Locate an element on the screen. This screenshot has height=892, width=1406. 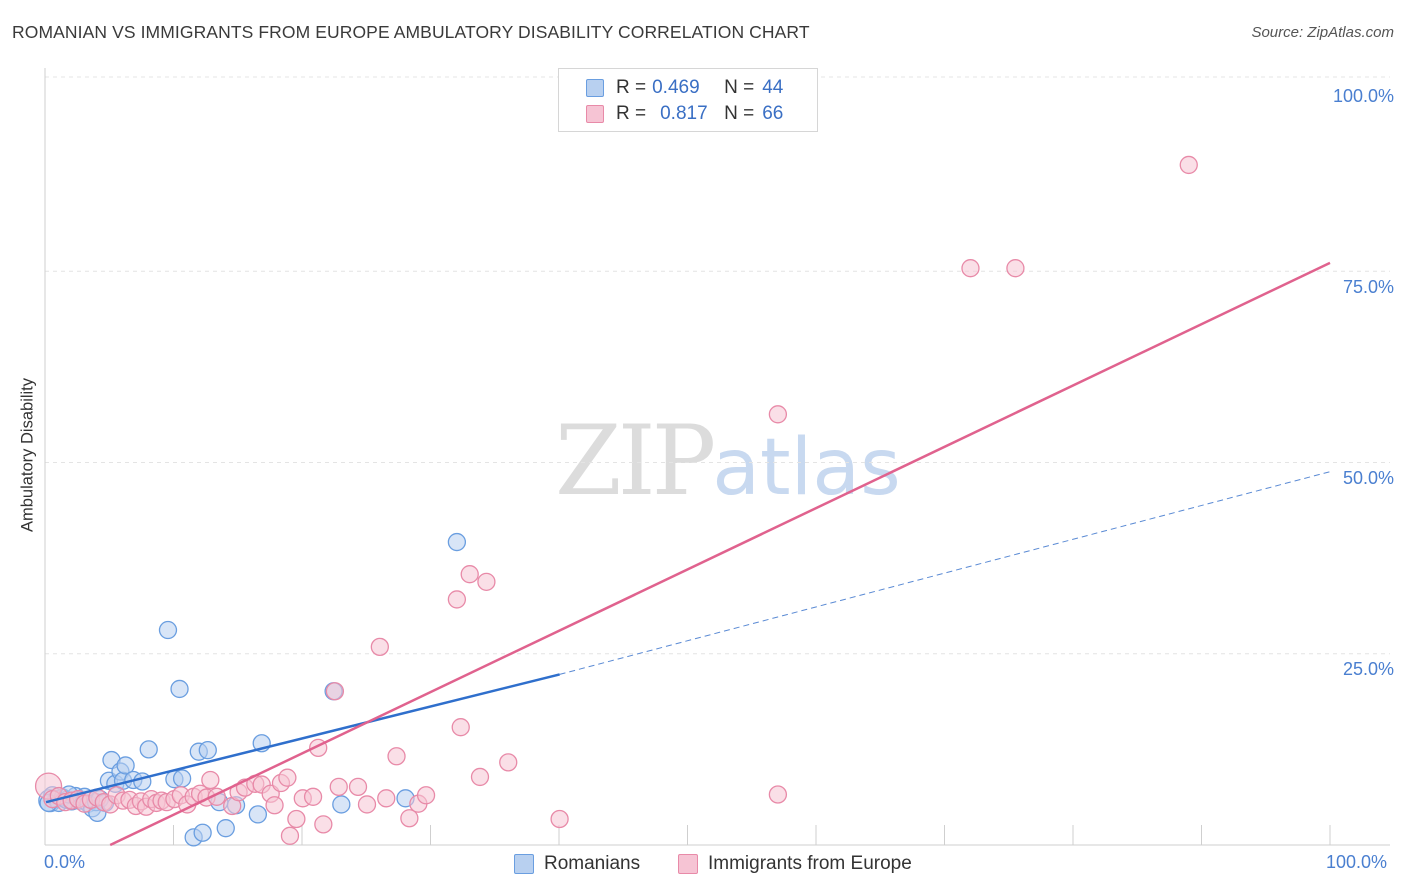
legend-swatch-romanians is located at coordinates (595, 88).